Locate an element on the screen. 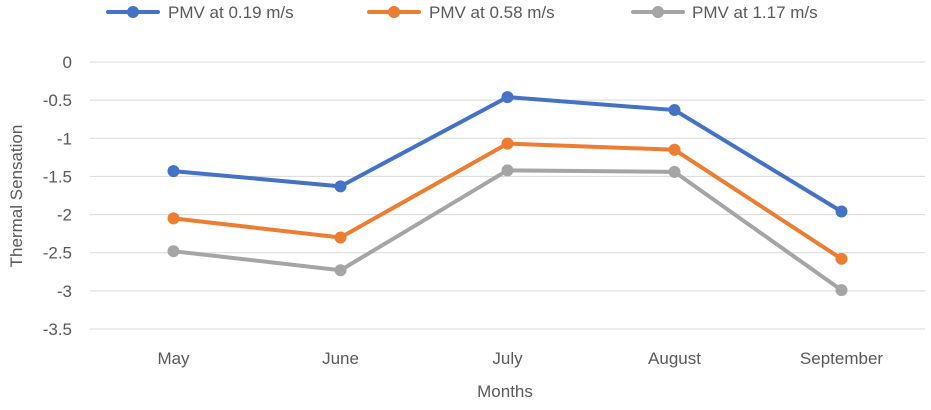 Image resolution: width=931 pixels, height=410 pixels. y-tick-label: 0 is located at coordinates (67, 62).